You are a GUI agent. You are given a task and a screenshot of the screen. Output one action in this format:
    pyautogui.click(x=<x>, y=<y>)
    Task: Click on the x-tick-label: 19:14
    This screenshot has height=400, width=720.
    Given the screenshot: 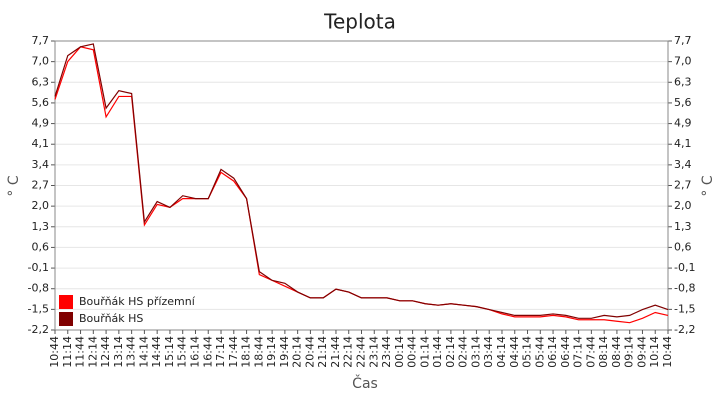 What is the action you would take?
    pyautogui.click(x=271, y=352)
    